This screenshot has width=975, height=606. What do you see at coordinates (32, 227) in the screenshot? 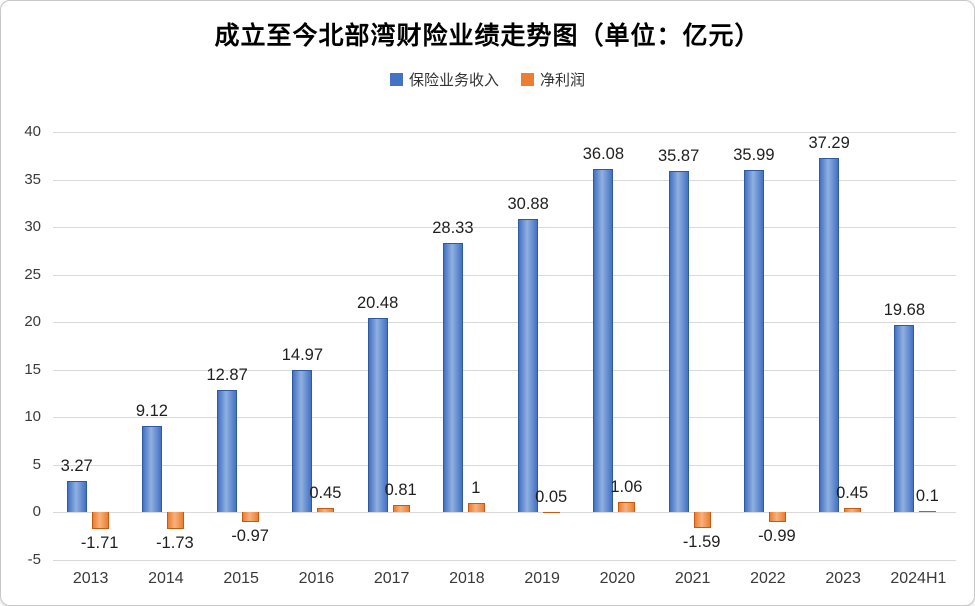
I see `y-axis-tick-label: 30` at bounding box center [32, 227].